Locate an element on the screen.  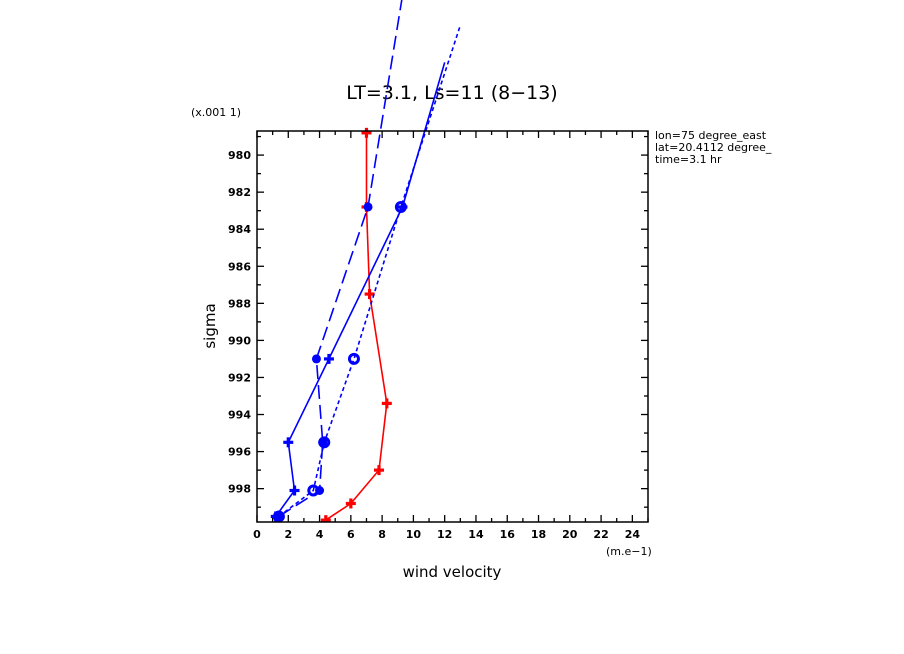
y-unit-label: (x.001 1) is located at coordinates (216, 112).